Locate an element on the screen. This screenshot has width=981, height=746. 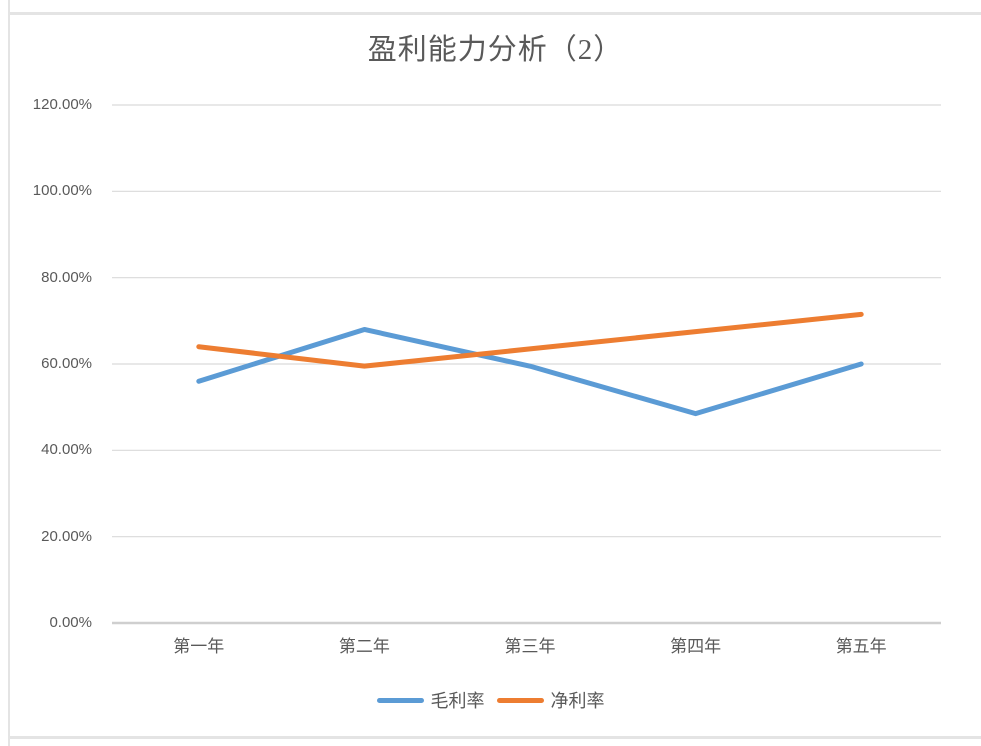
legend-item-0: 毛利率 is located at coordinates (430, 700).